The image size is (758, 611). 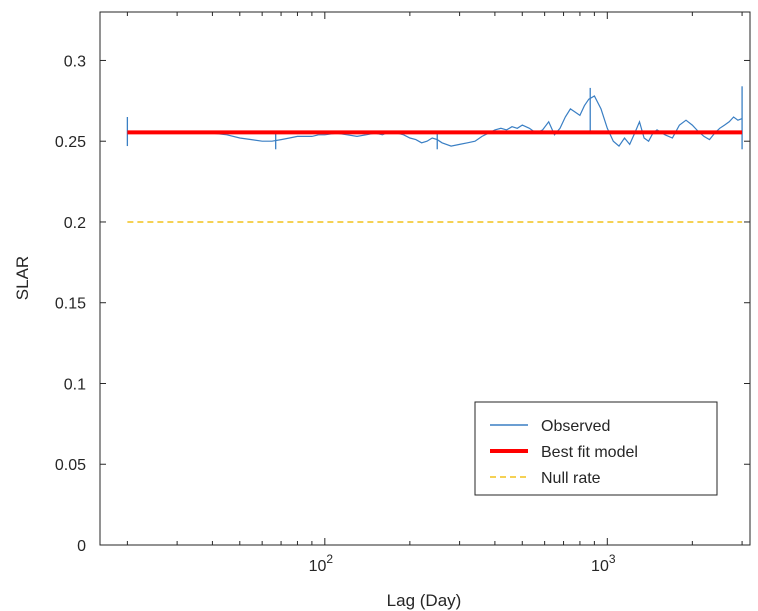 I want to click on x-tick-label: 10³, so click(x=603, y=563).